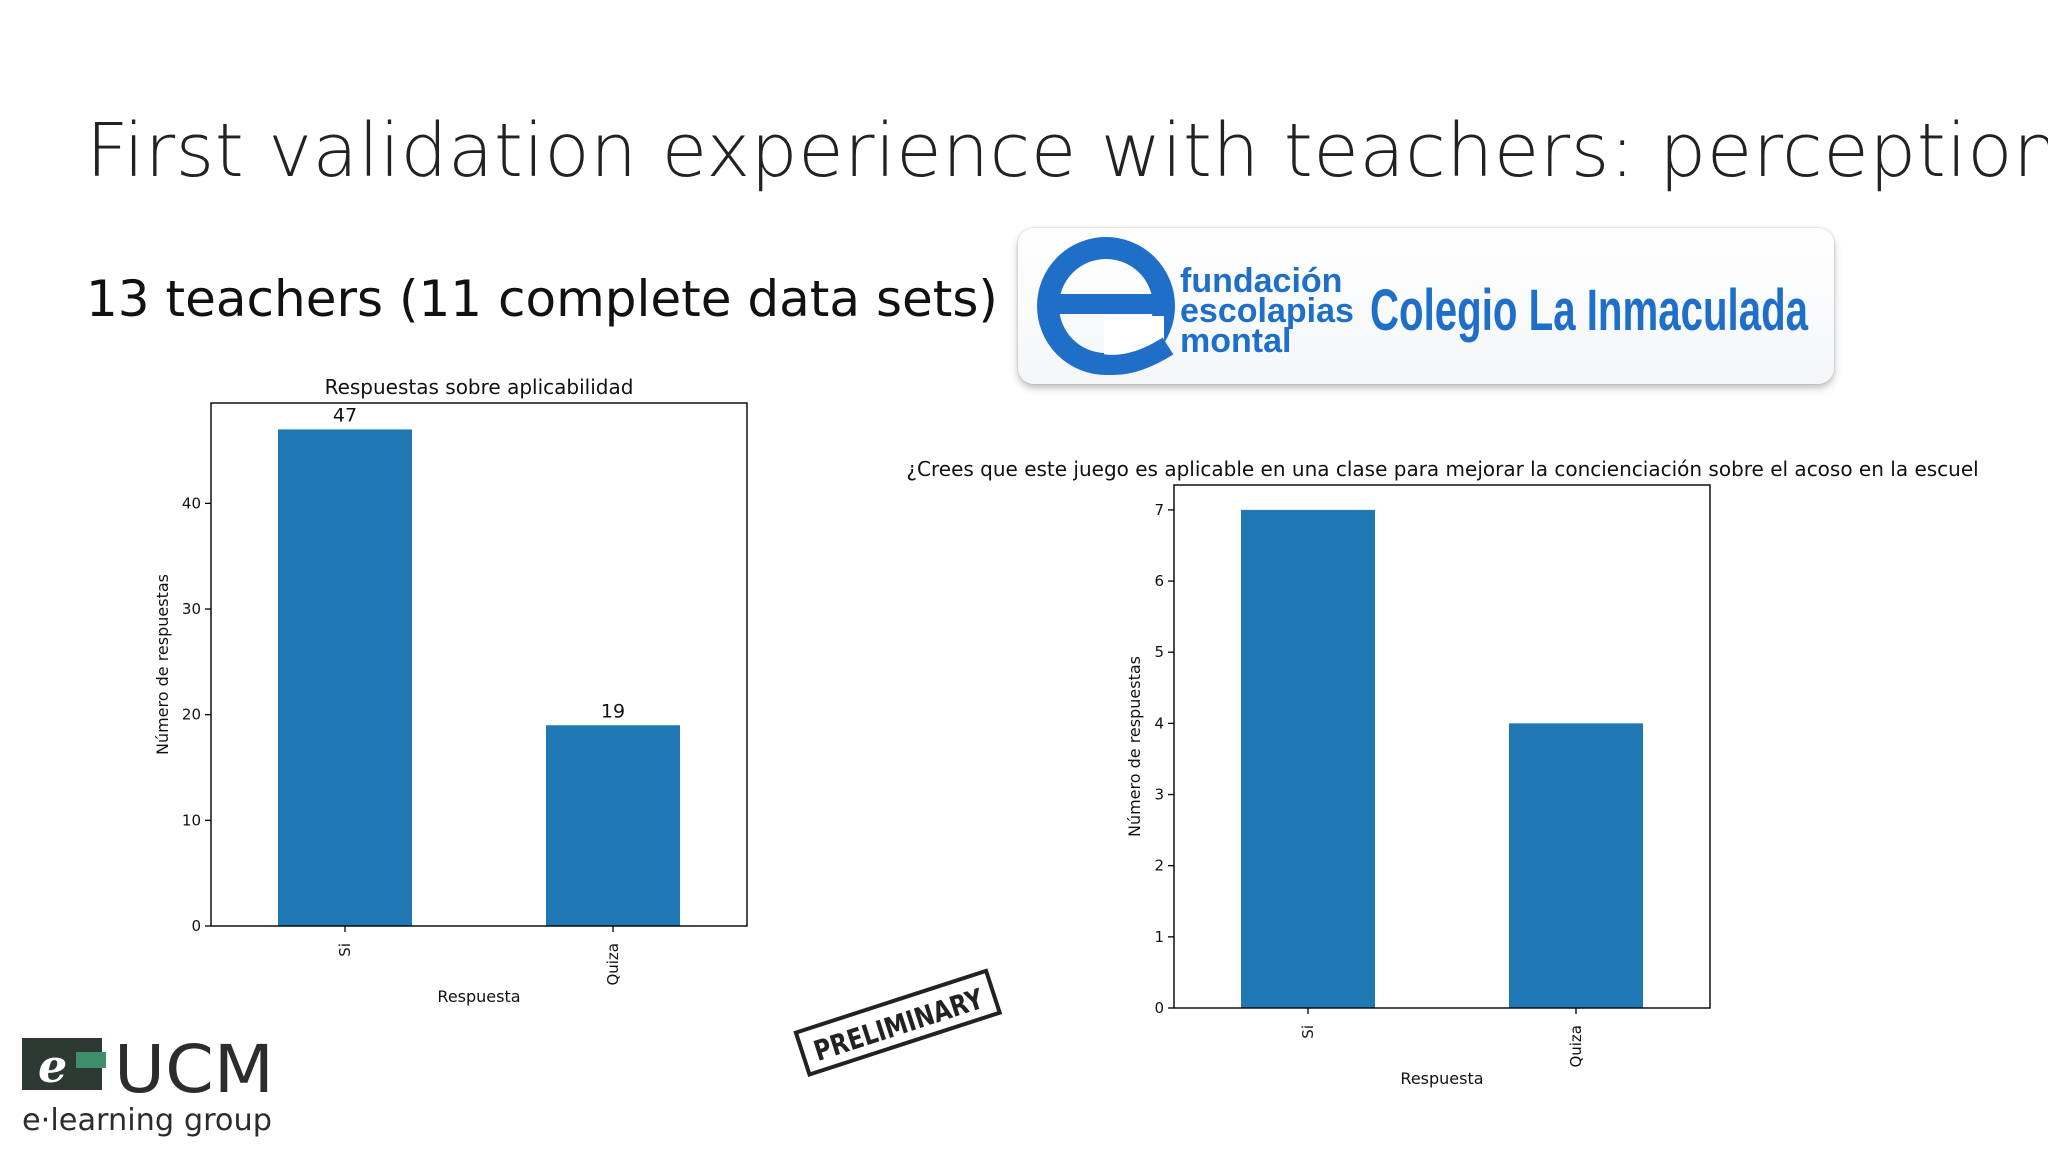 This screenshot has width=2048, height=1152. I want to click on y-tick-label: 3, so click(1159, 795).